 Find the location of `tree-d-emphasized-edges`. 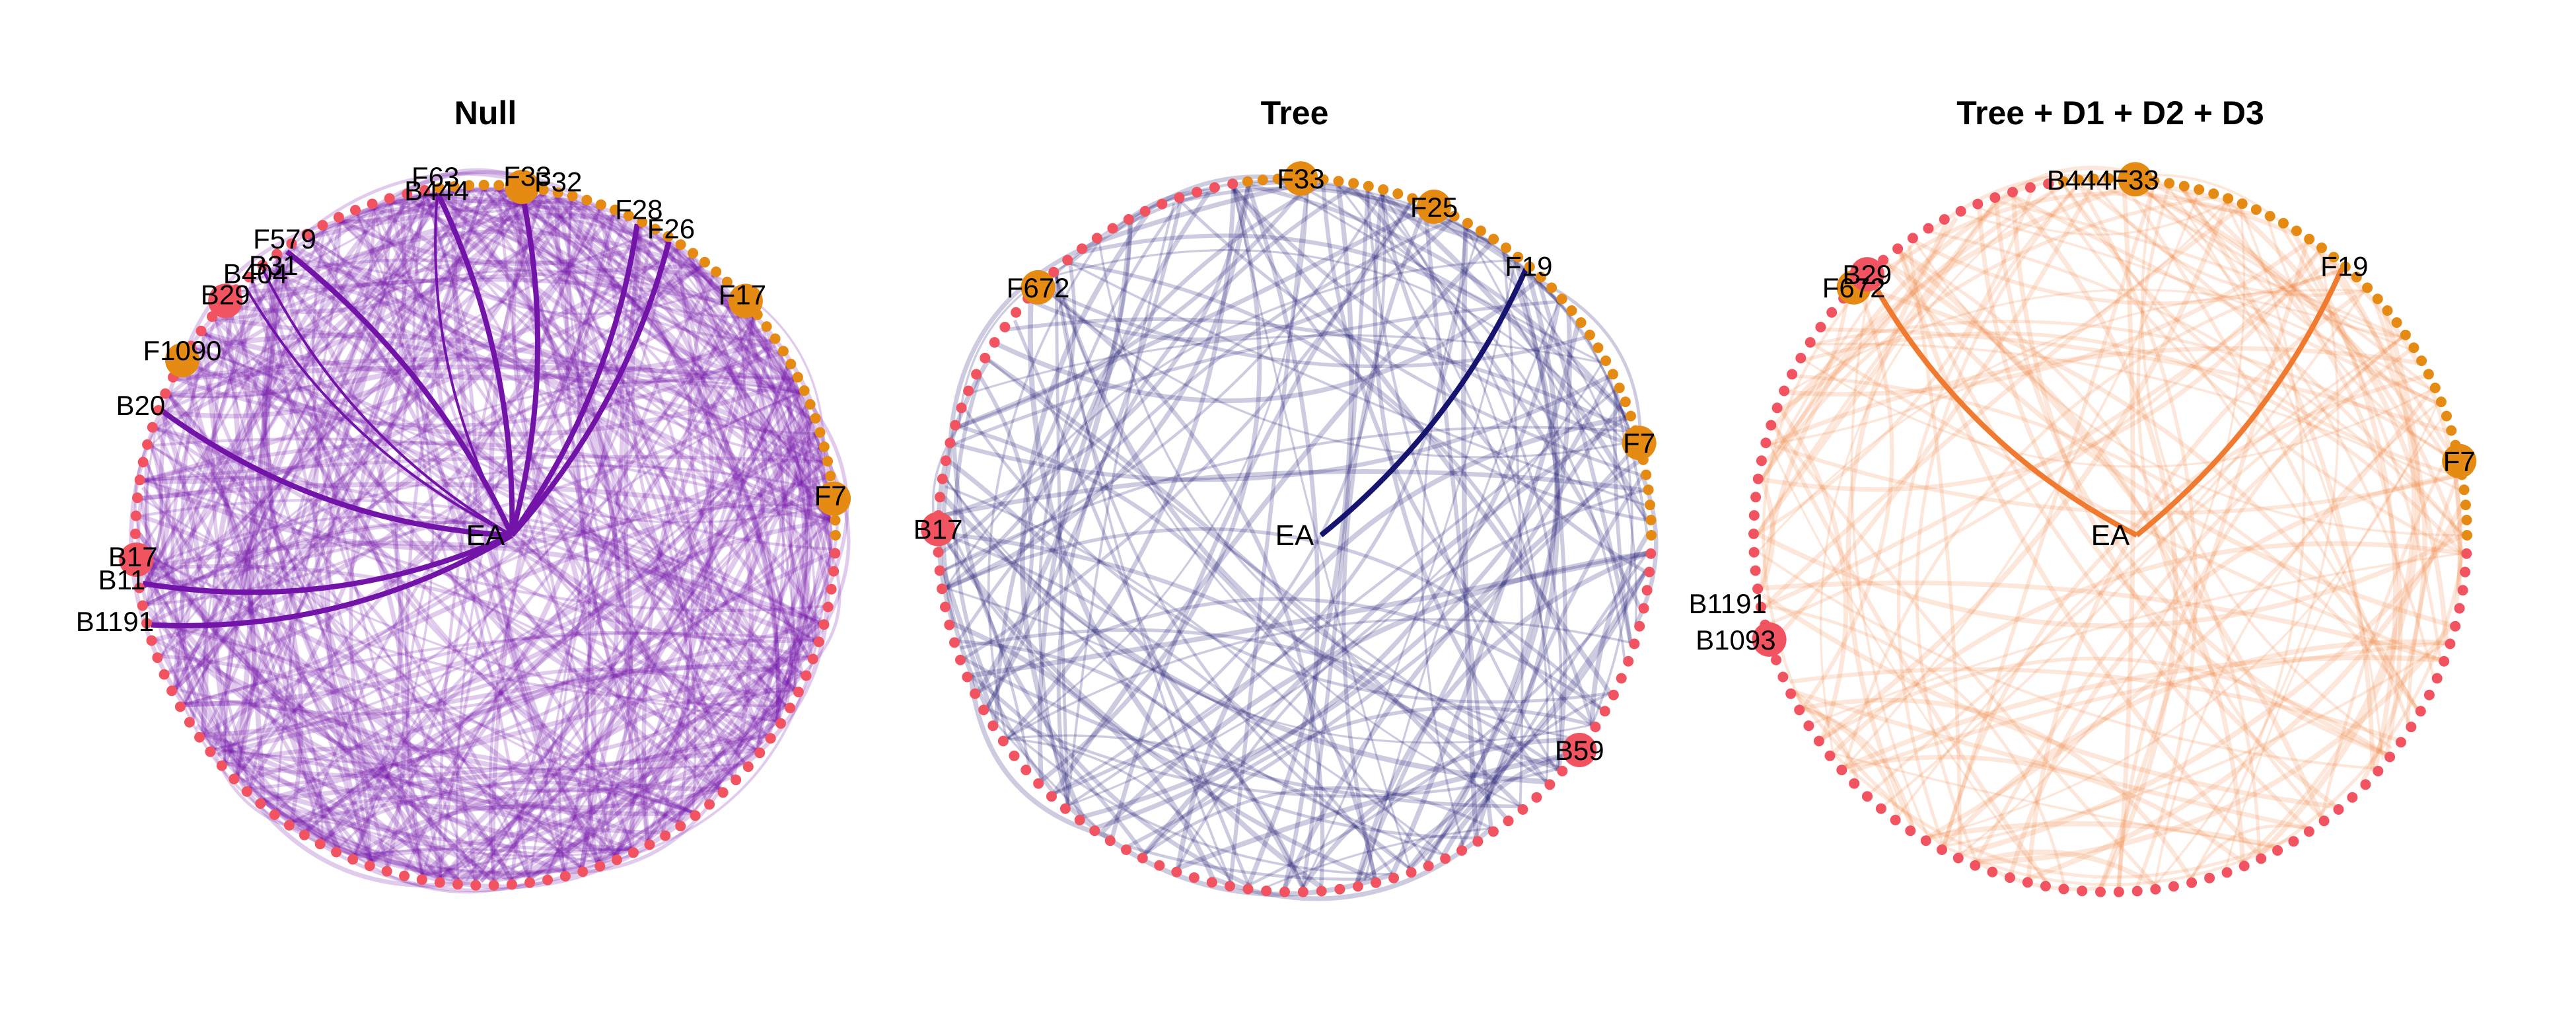

tree-d-emphasized-edges is located at coordinates (2106, 403).